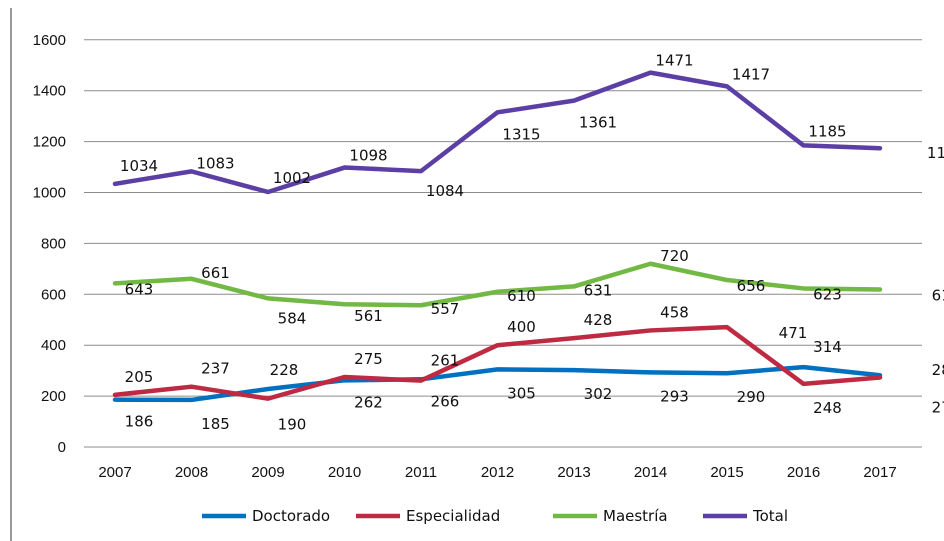 The image size is (944, 541). I want to click on data-label-total: 1361, so click(598, 123).